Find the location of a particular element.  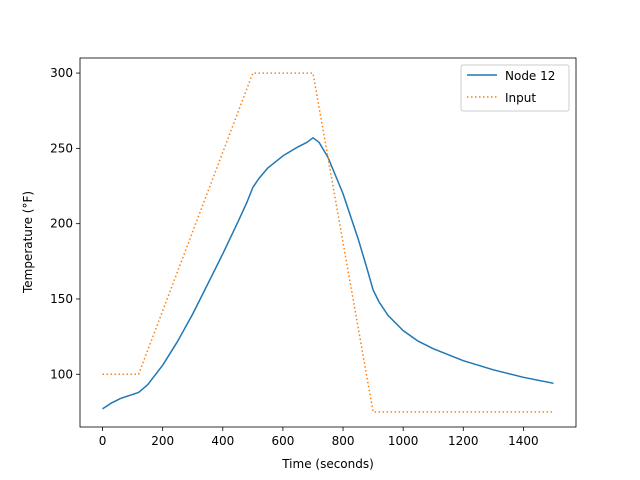

x-tick-label: 600 is located at coordinates (282, 441).